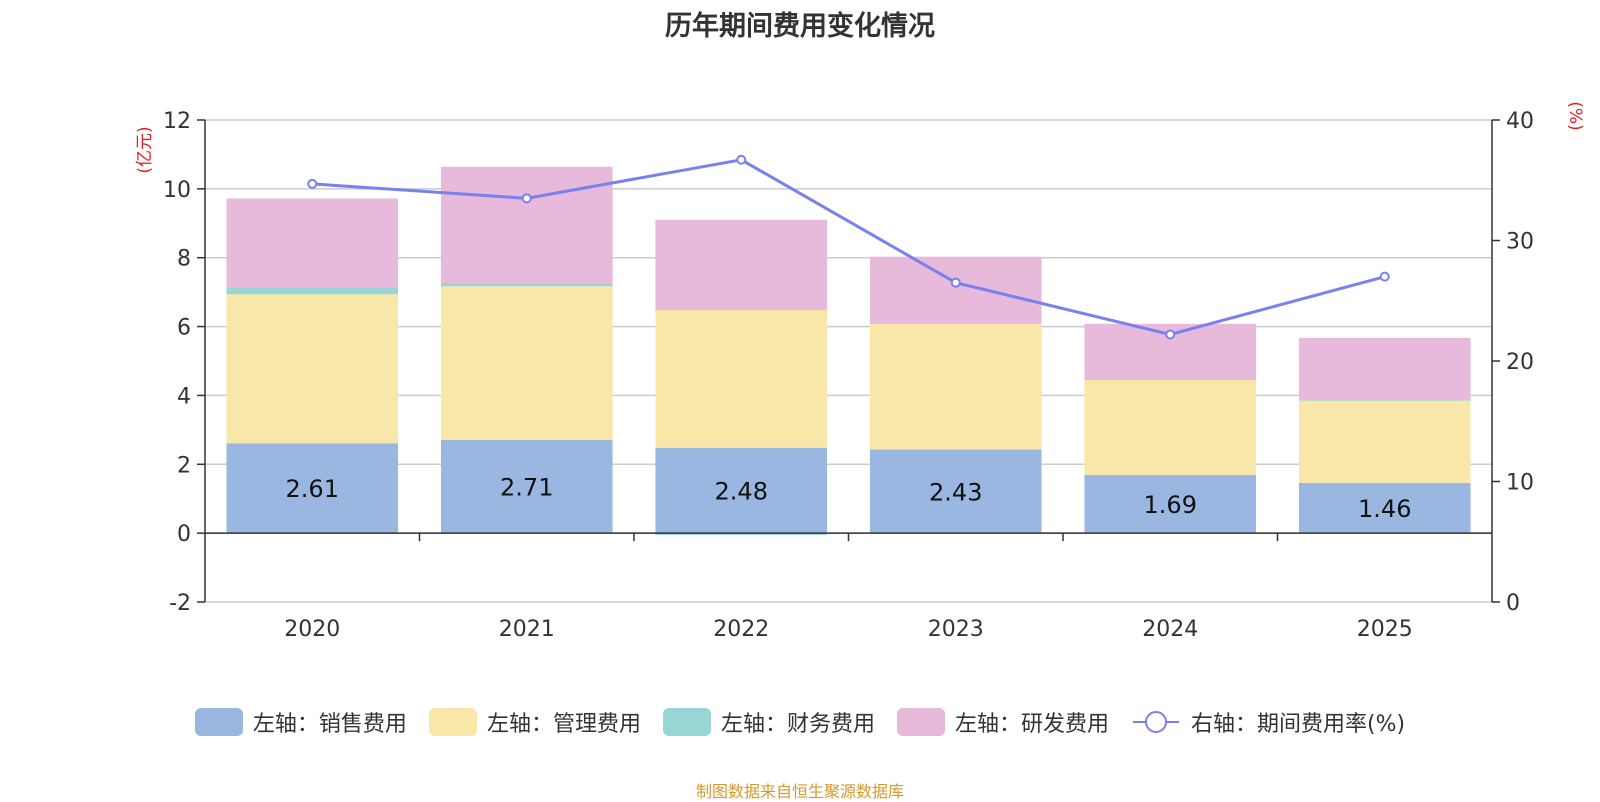  What do you see at coordinates (686, 722) in the screenshot?
I see `legend-swatch-finance` at bounding box center [686, 722].